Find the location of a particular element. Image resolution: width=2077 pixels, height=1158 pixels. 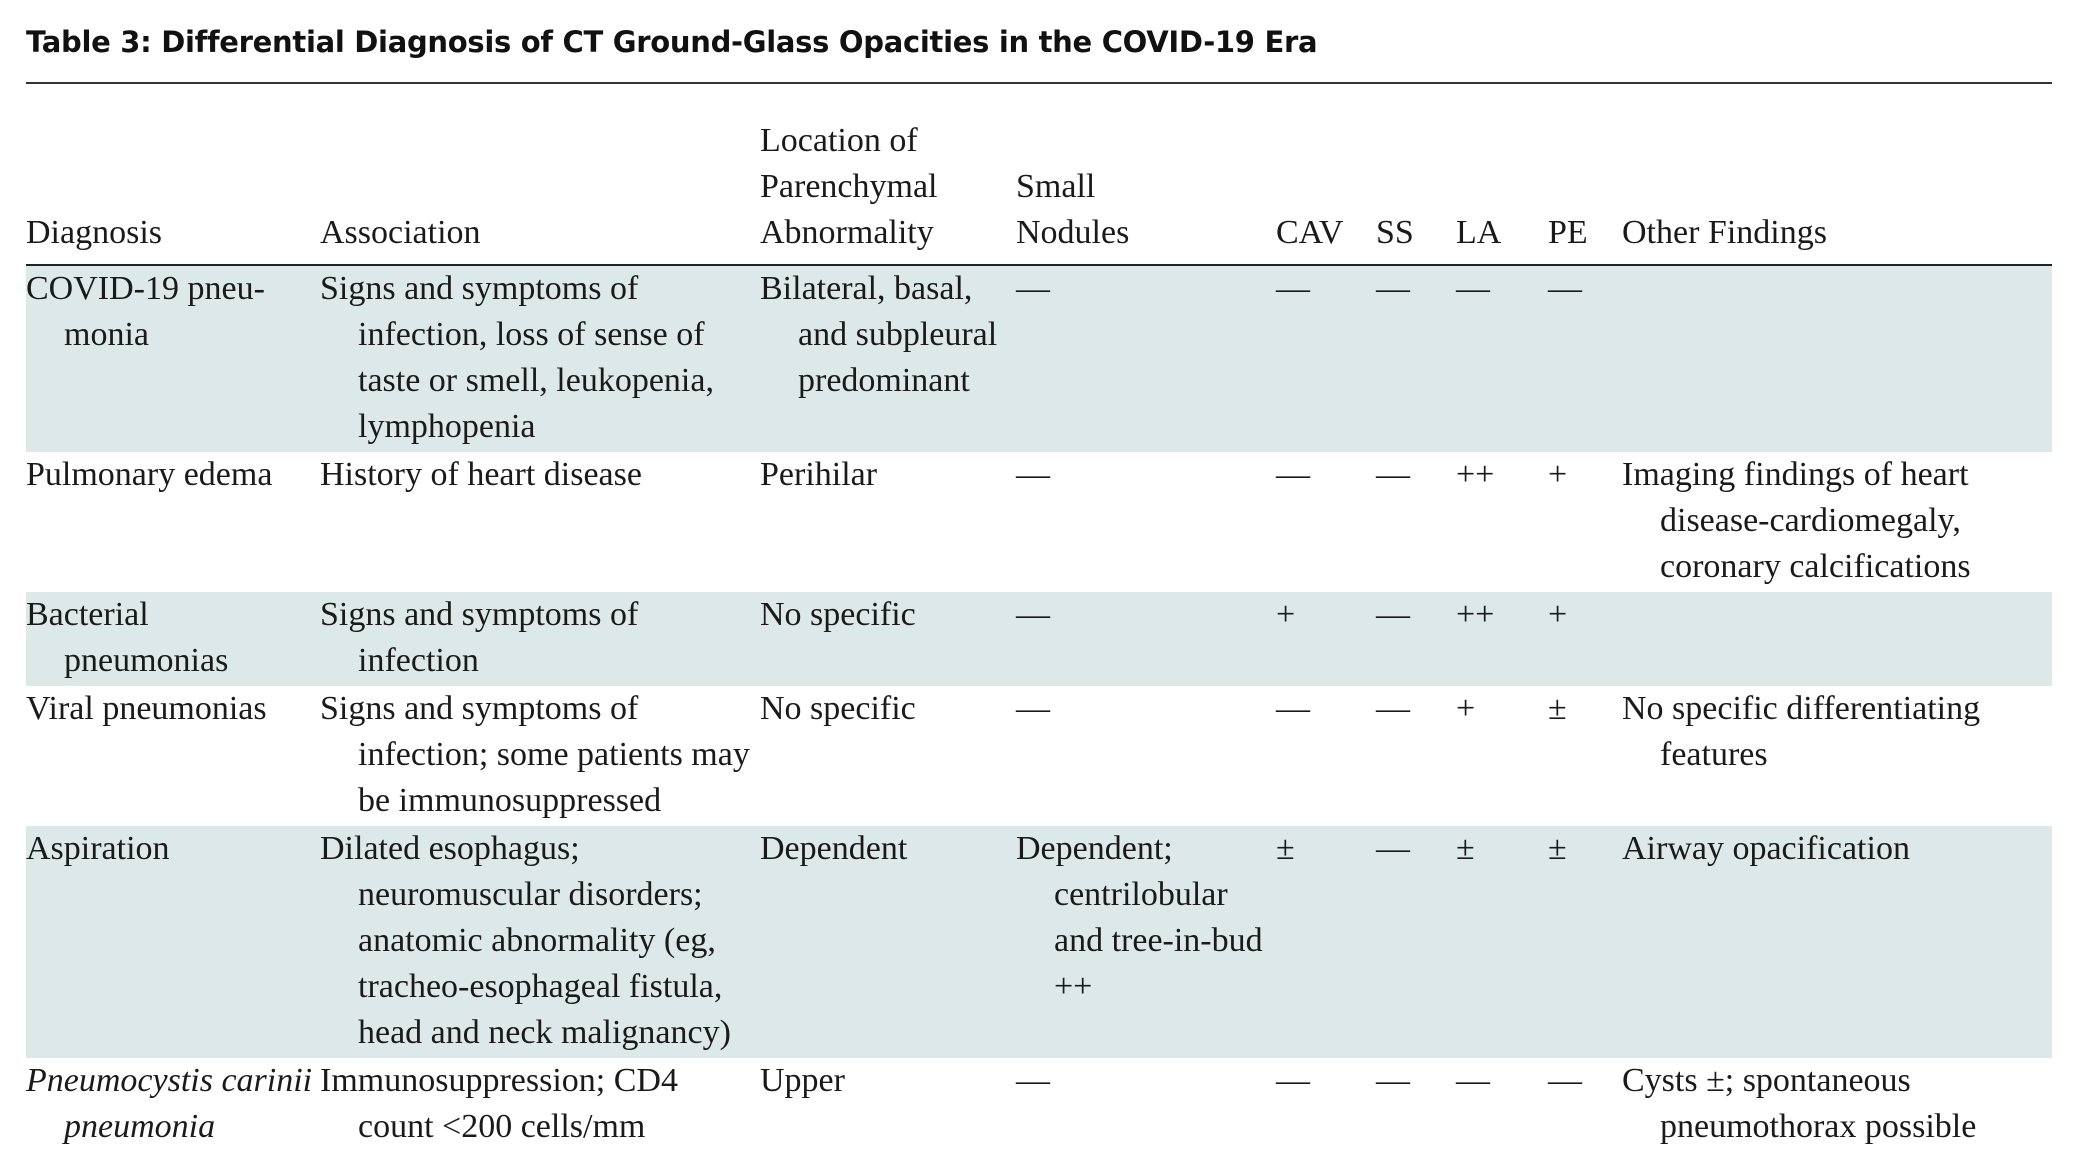

header-association: Association is located at coordinates (540, 175).